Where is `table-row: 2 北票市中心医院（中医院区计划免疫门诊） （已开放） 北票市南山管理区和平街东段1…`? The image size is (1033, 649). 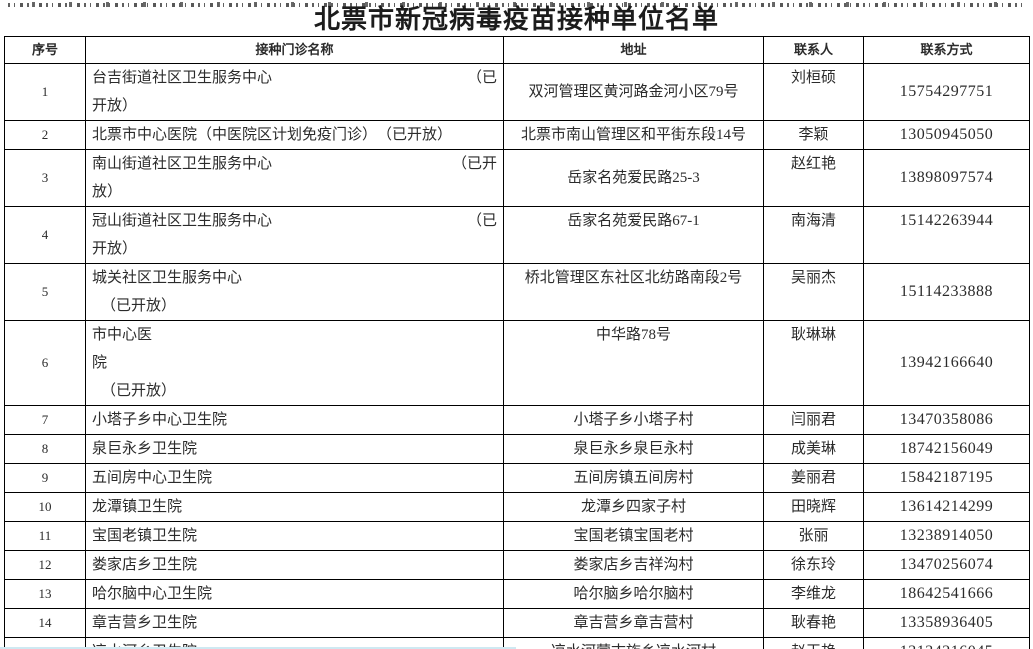 table-row: 2 北票市中心医院（中医院区计划免疫门诊） （已开放） 北票市南山管理区和平街东段1… is located at coordinates (517, 135).